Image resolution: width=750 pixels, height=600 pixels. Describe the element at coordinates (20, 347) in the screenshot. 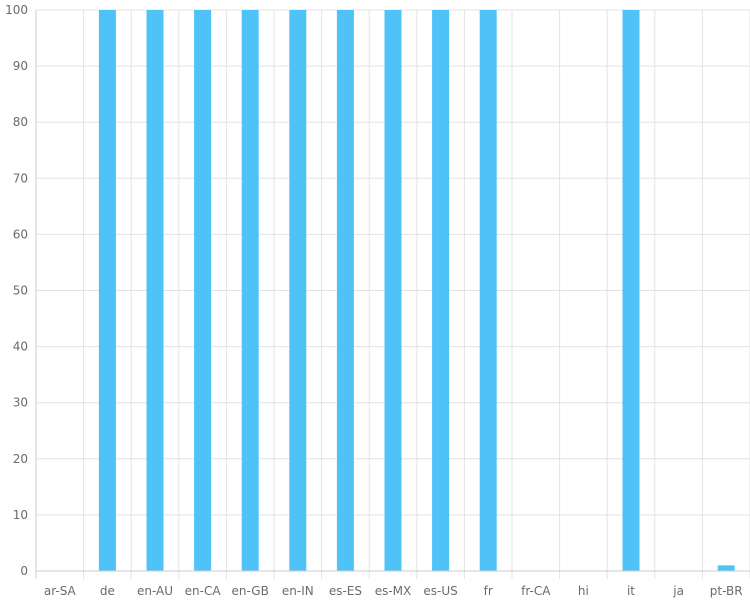

I see `y-tick-label: 40` at that location.